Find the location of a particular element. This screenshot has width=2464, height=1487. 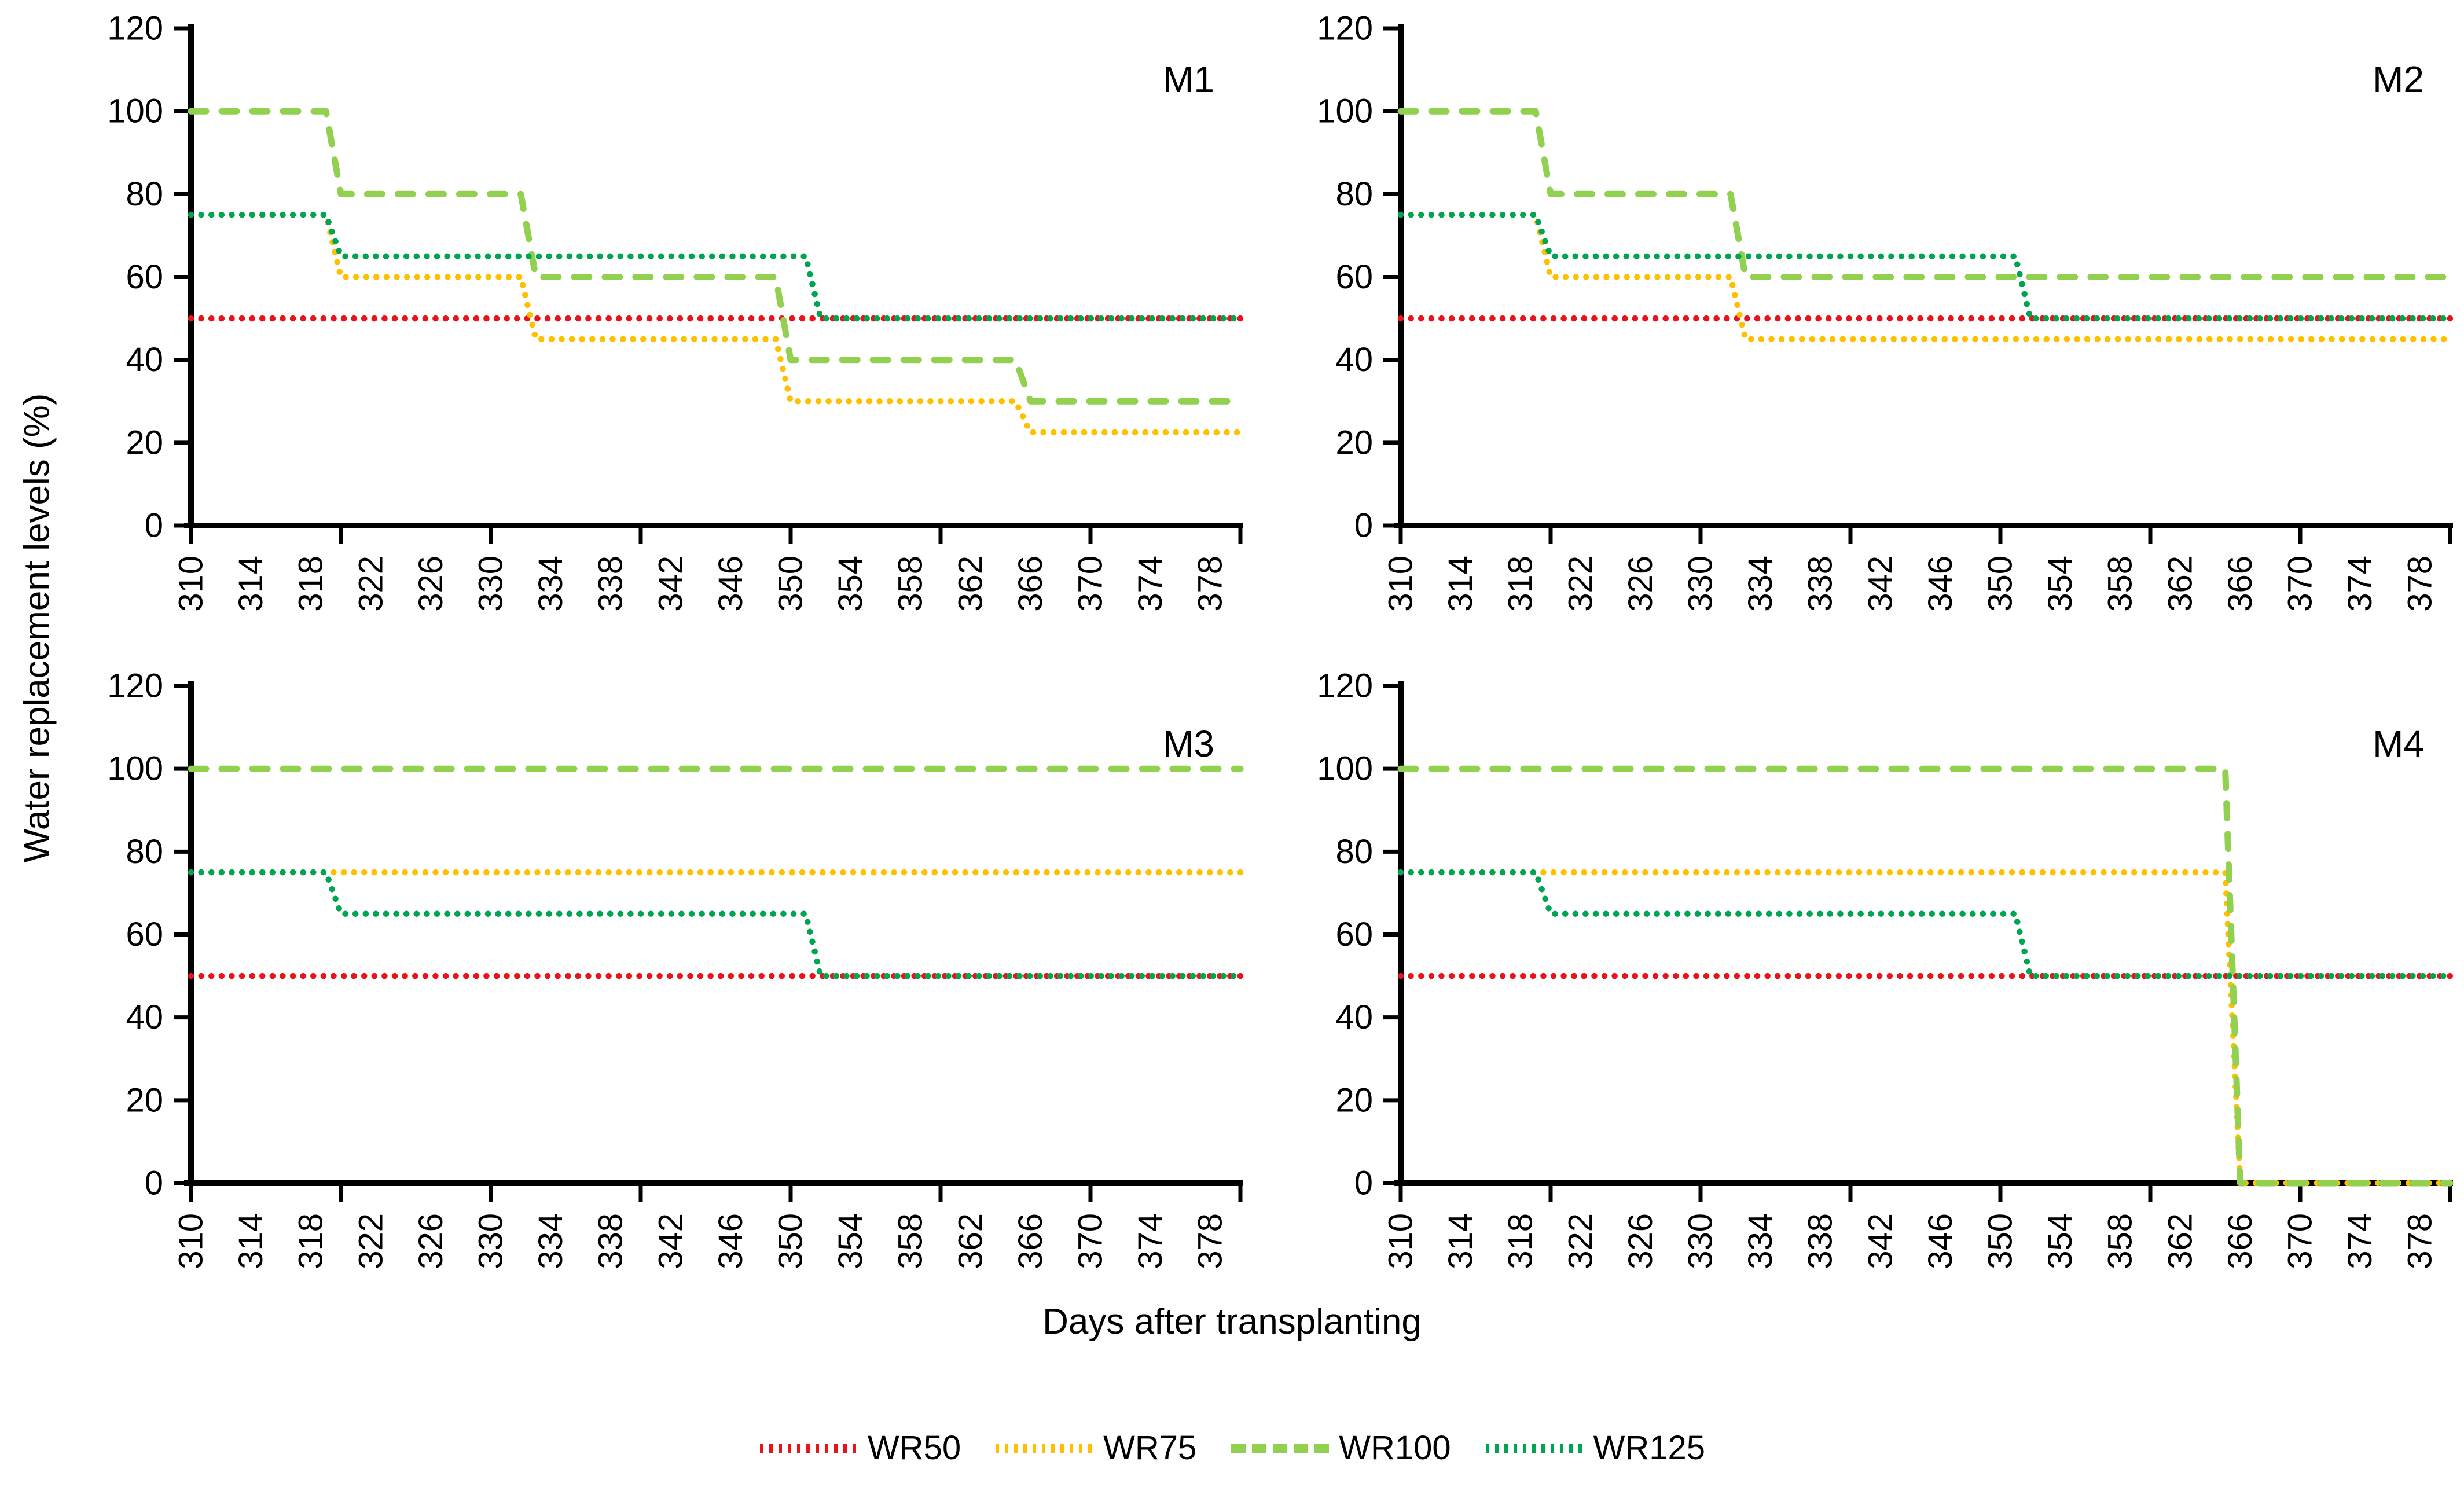

legend-swatch-wr75 is located at coordinates (1046, 1448).